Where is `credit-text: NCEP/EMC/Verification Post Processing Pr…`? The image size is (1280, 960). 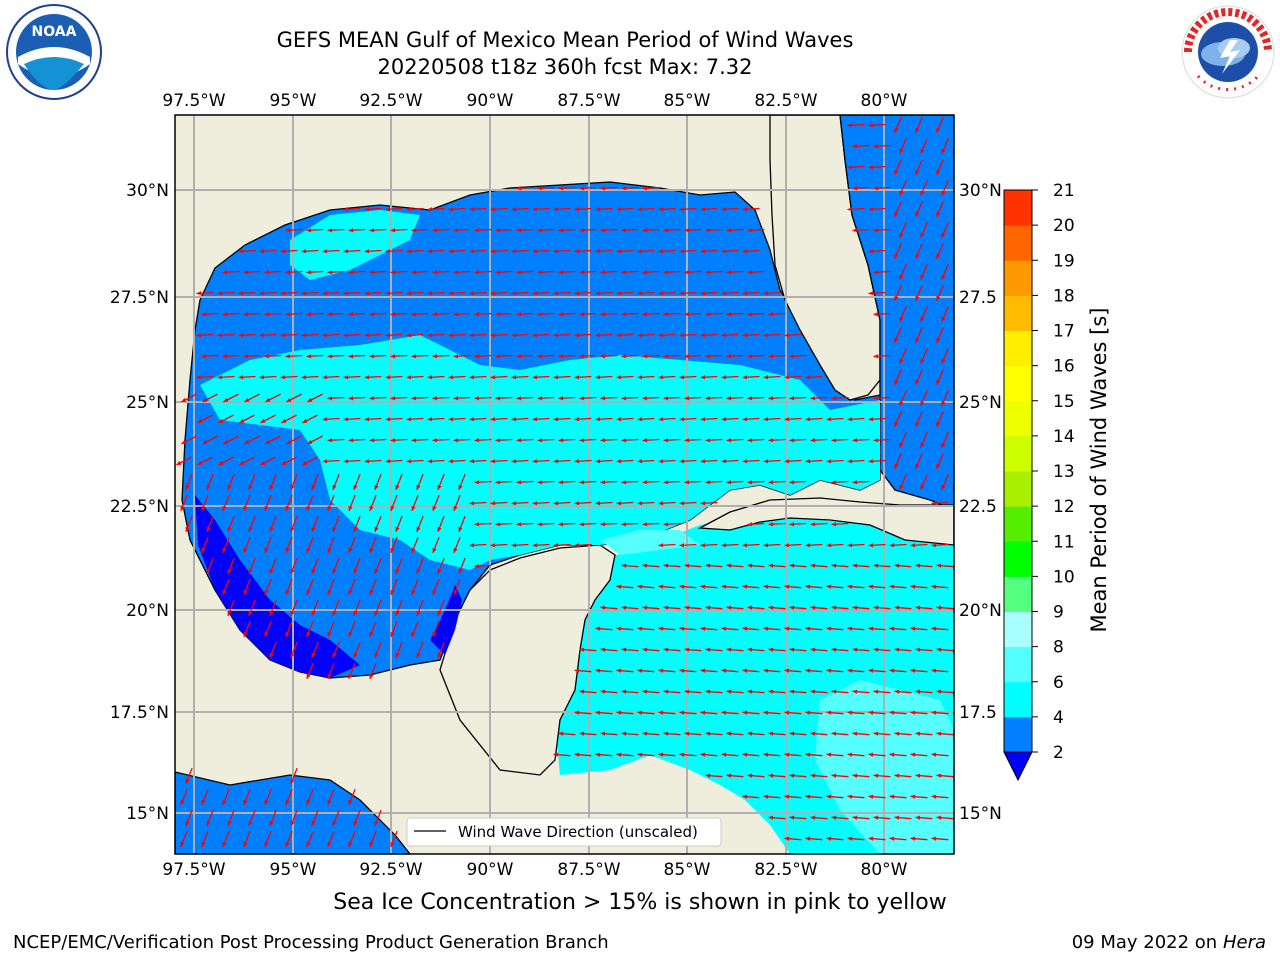
credit-text: NCEP/EMC/Verification Post Processing Pr… is located at coordinates (311, 942).